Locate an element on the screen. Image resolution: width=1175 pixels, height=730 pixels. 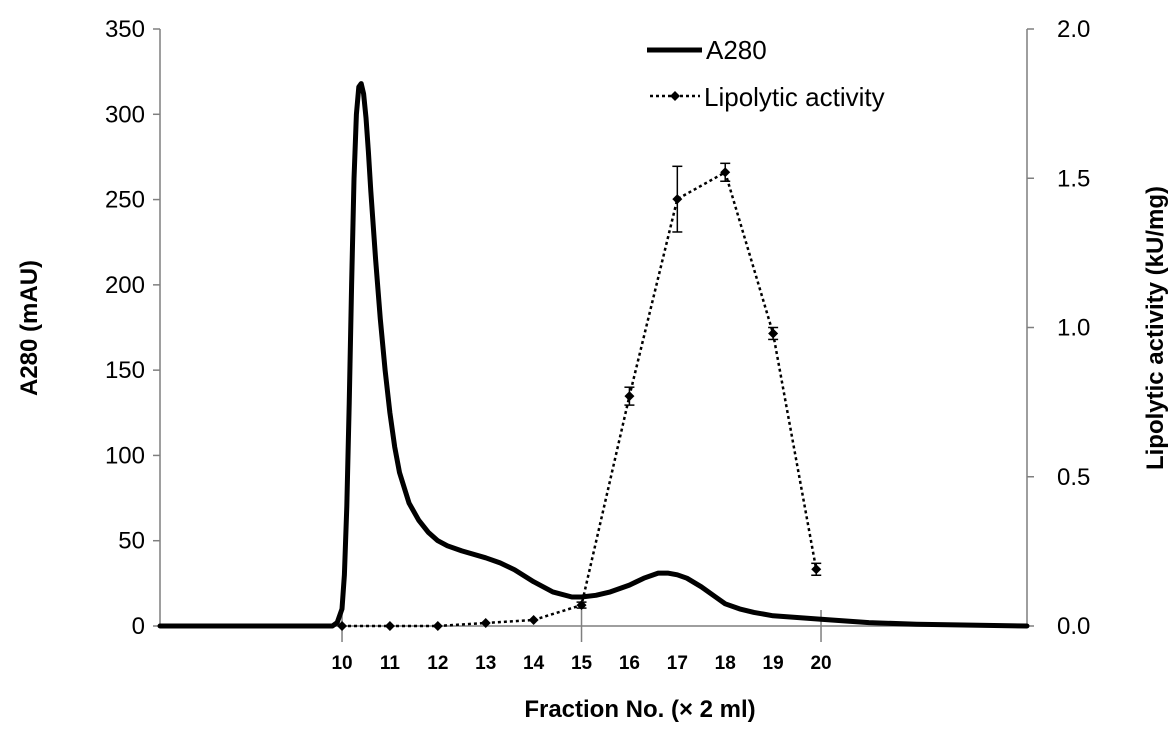
x-tick-label: 15 is located at coordinates (582, 663).